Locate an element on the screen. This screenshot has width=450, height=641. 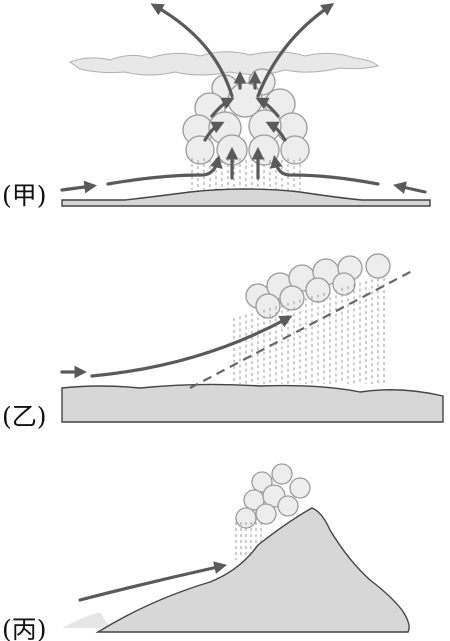
ground-frontal is located at coordinates (252, 403).